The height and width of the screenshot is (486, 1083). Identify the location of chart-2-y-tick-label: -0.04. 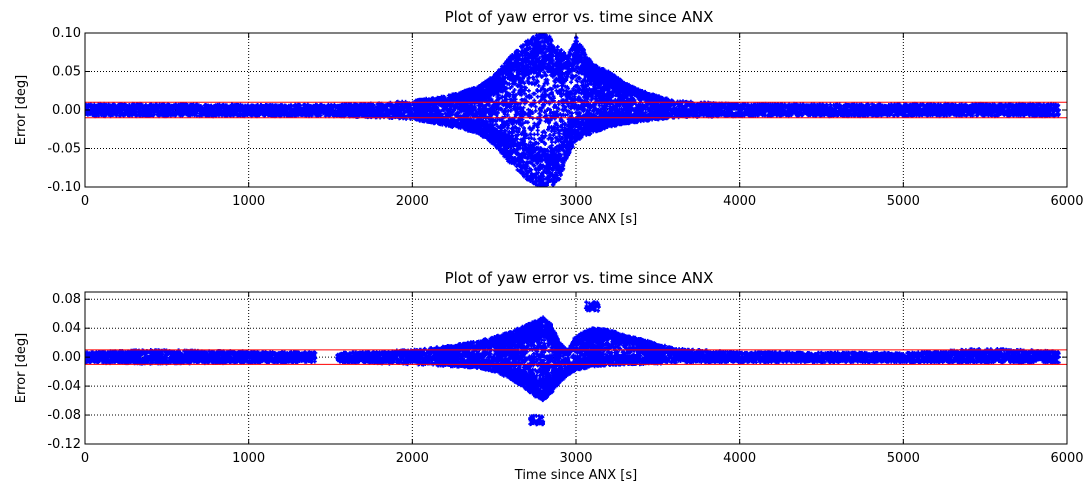
(64, 386).